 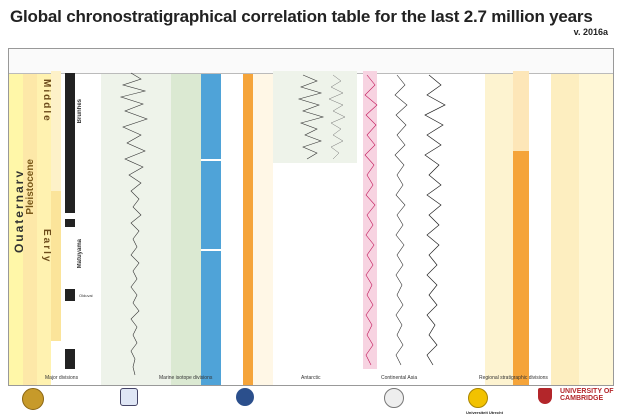 I want to click on new-zealand-column, so click(x=596, y=217).